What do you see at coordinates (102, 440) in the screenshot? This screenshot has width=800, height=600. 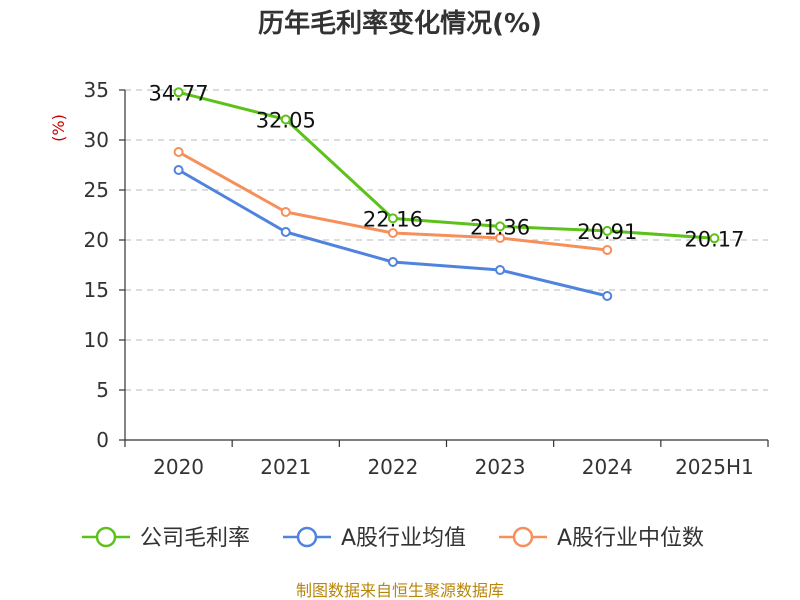 I see `y-tick-label: 0` at bounding box center [102, 440].